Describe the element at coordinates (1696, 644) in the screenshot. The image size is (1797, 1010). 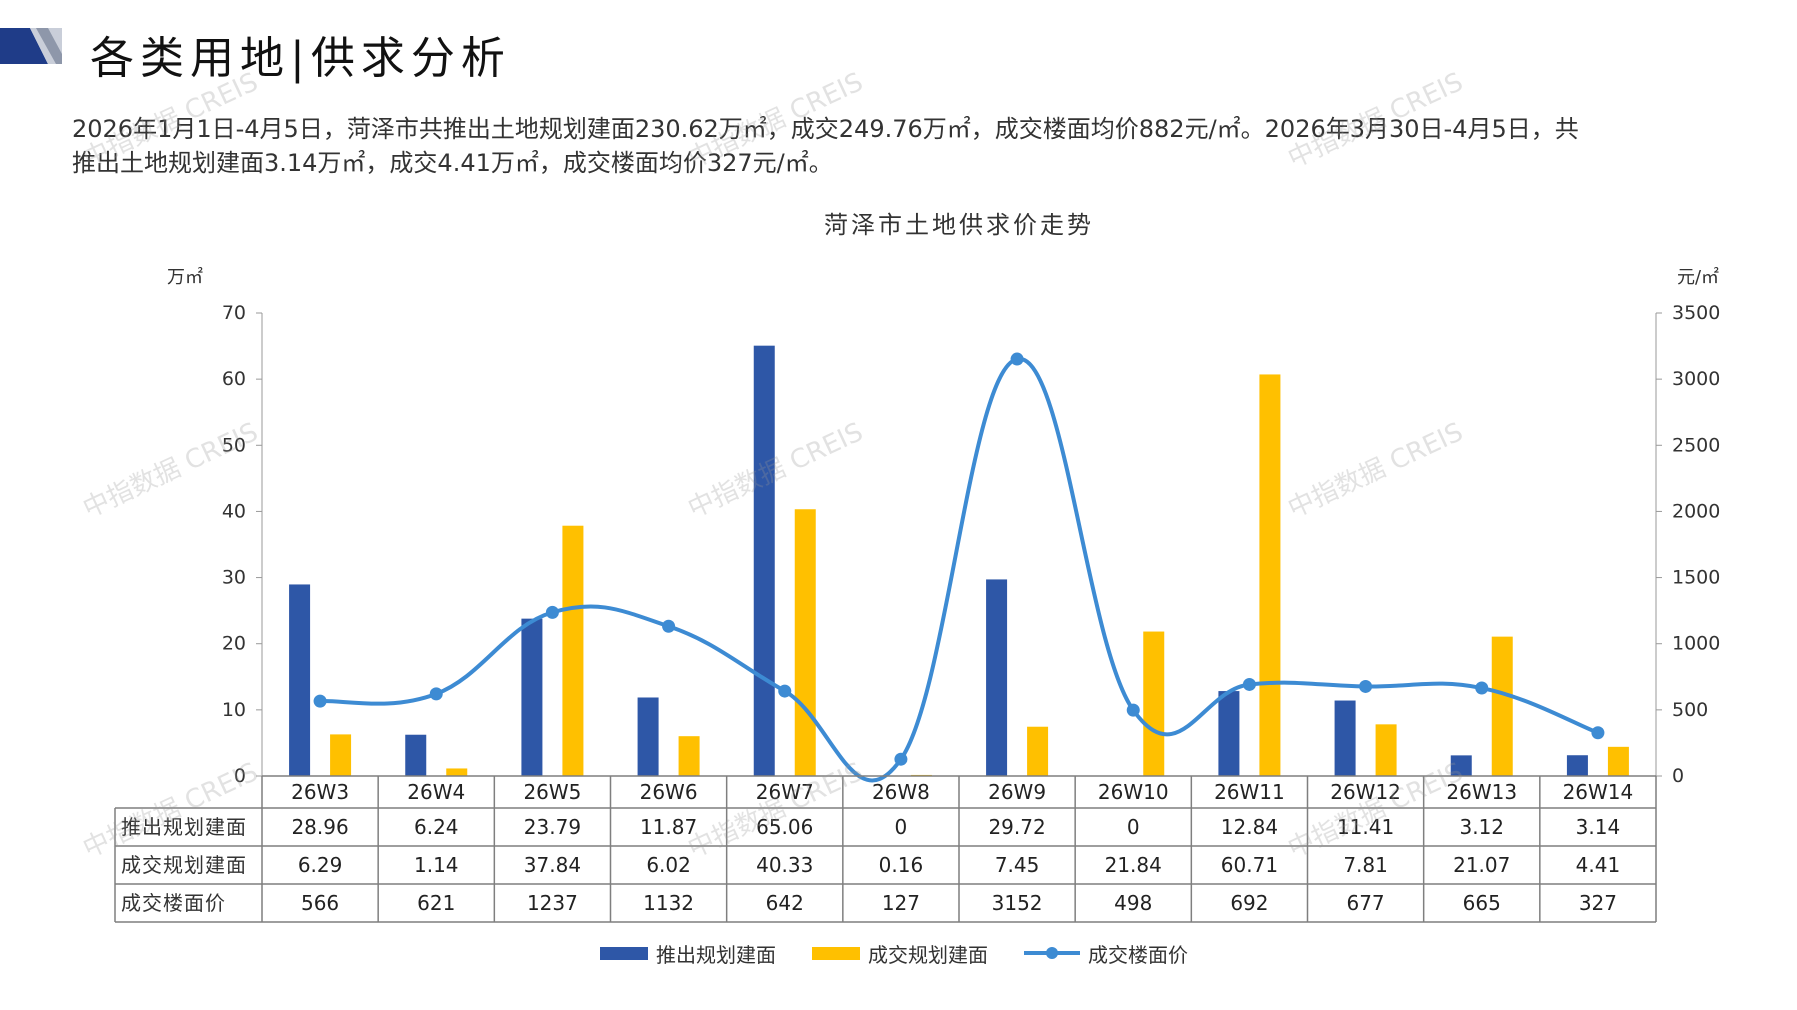
I see `y-right-tick-label: 1000` at that location.